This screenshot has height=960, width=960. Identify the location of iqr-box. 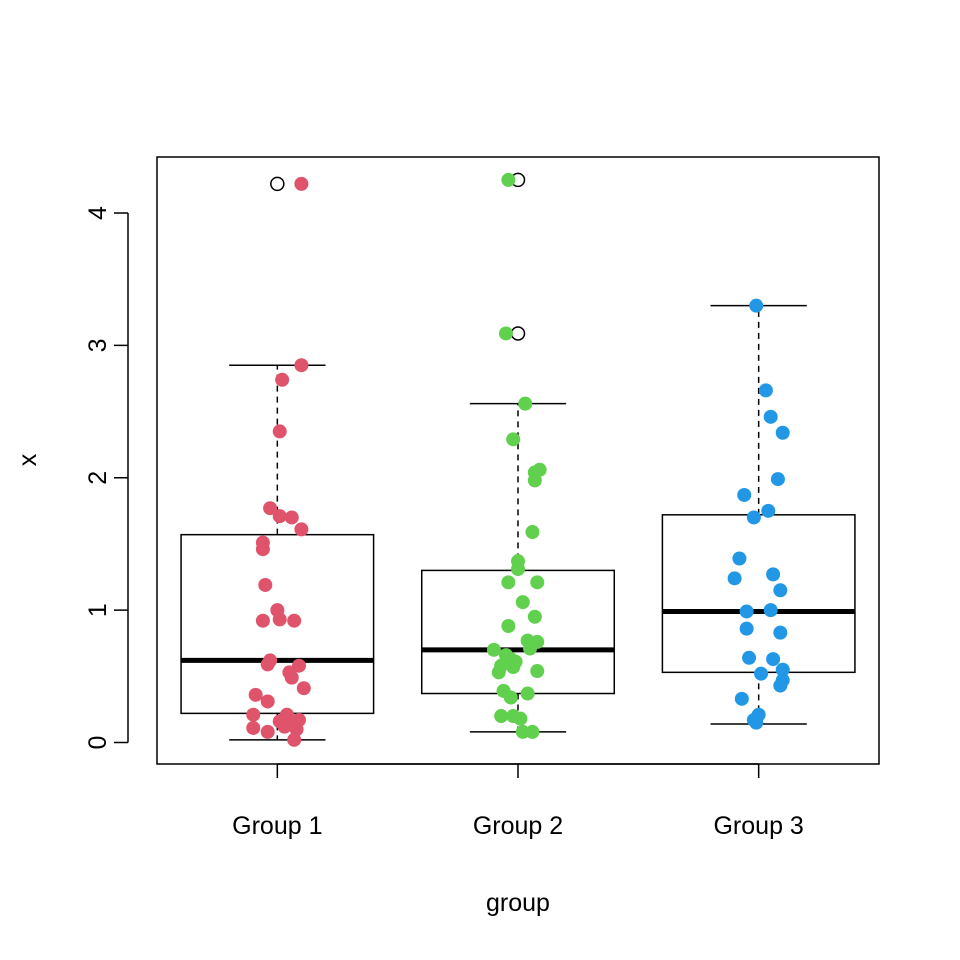
(277, 624).